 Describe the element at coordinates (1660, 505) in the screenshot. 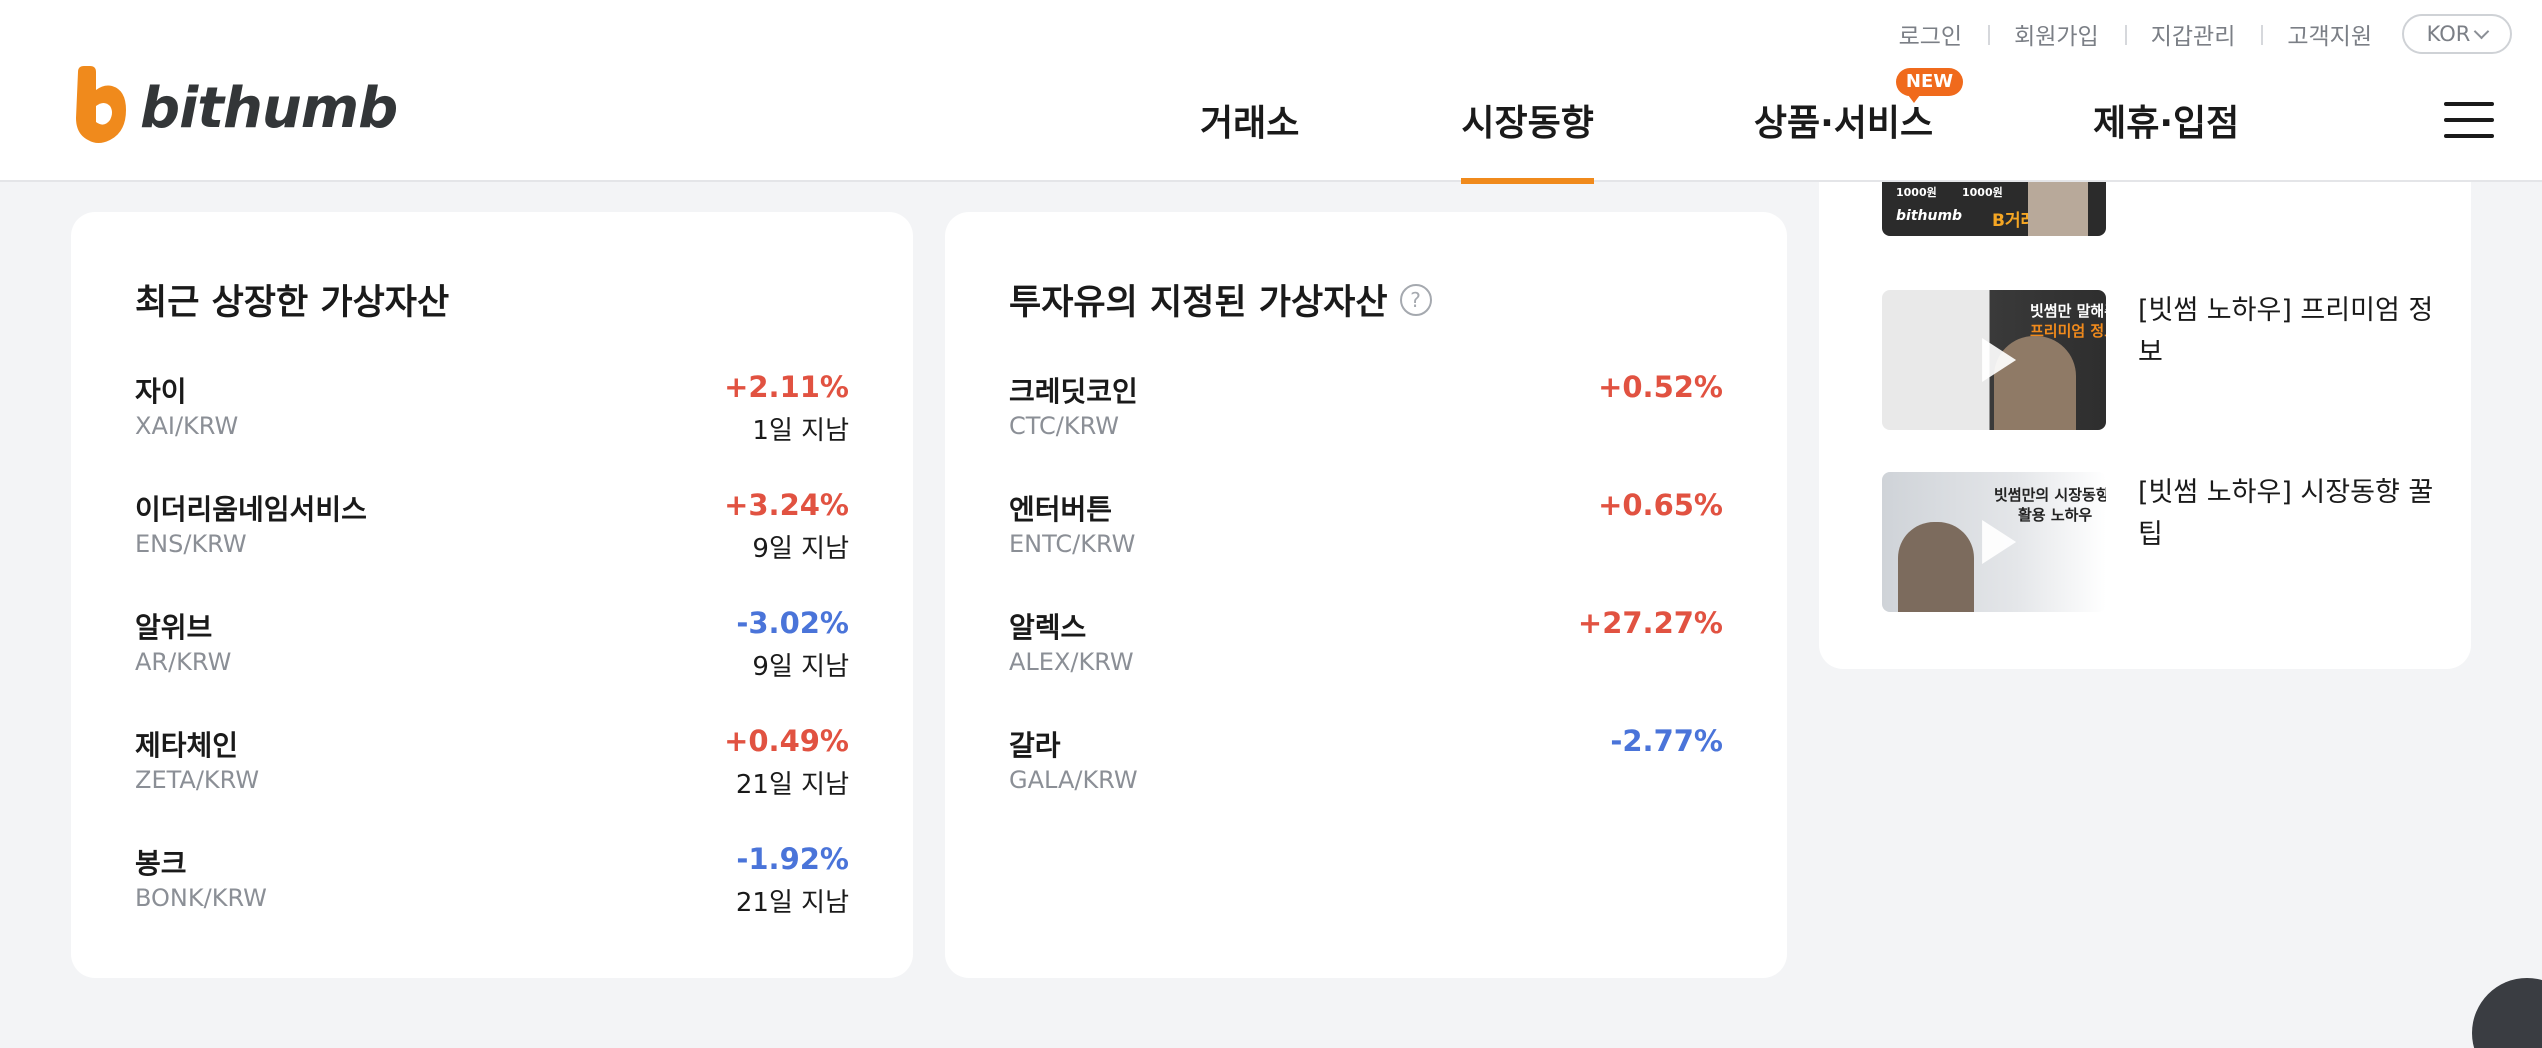

I see `asset-change: +0.65%` at that location.